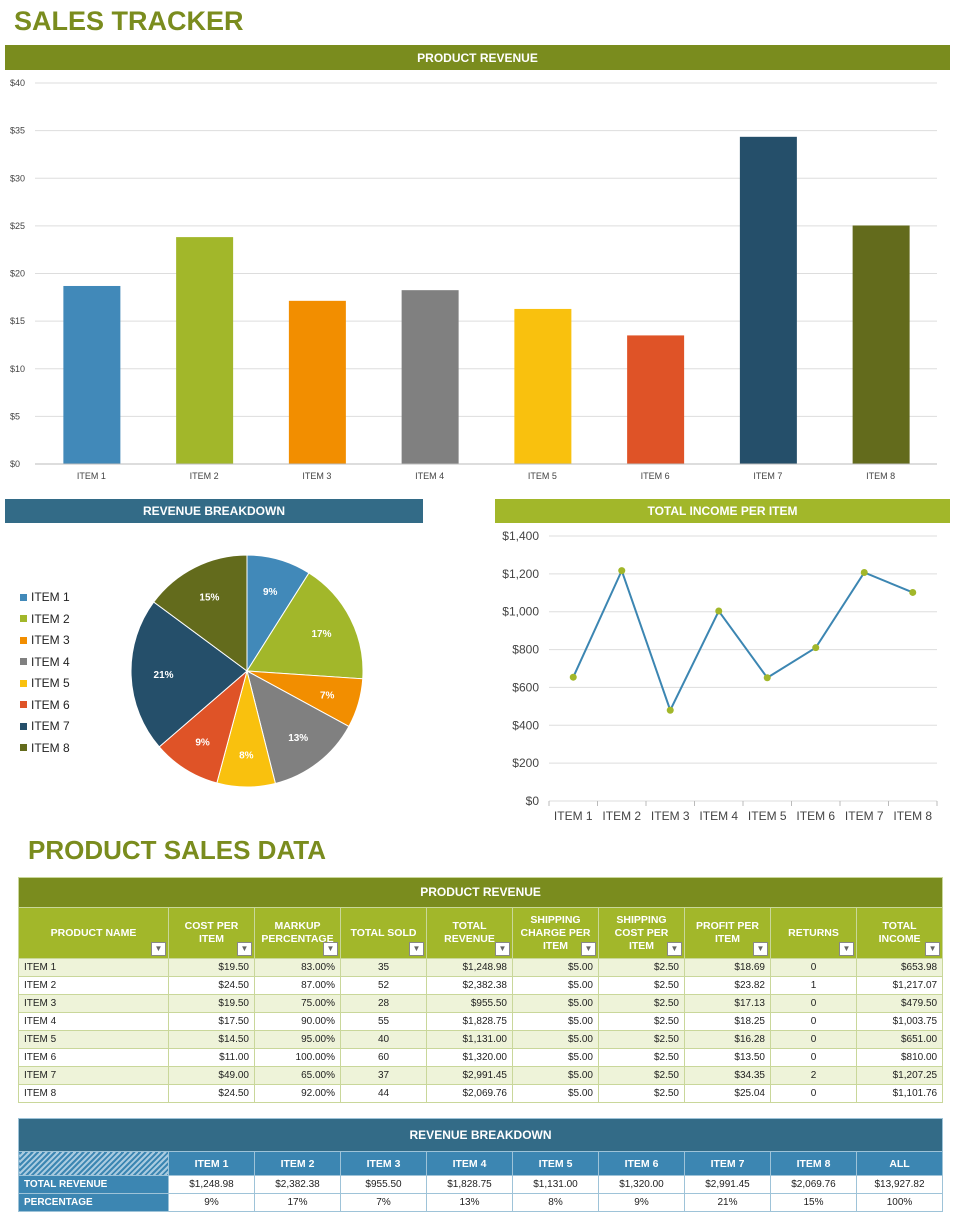 This screenshot has height=1219, width=961. I want to click on table-cell: 1, so click(813, 985).